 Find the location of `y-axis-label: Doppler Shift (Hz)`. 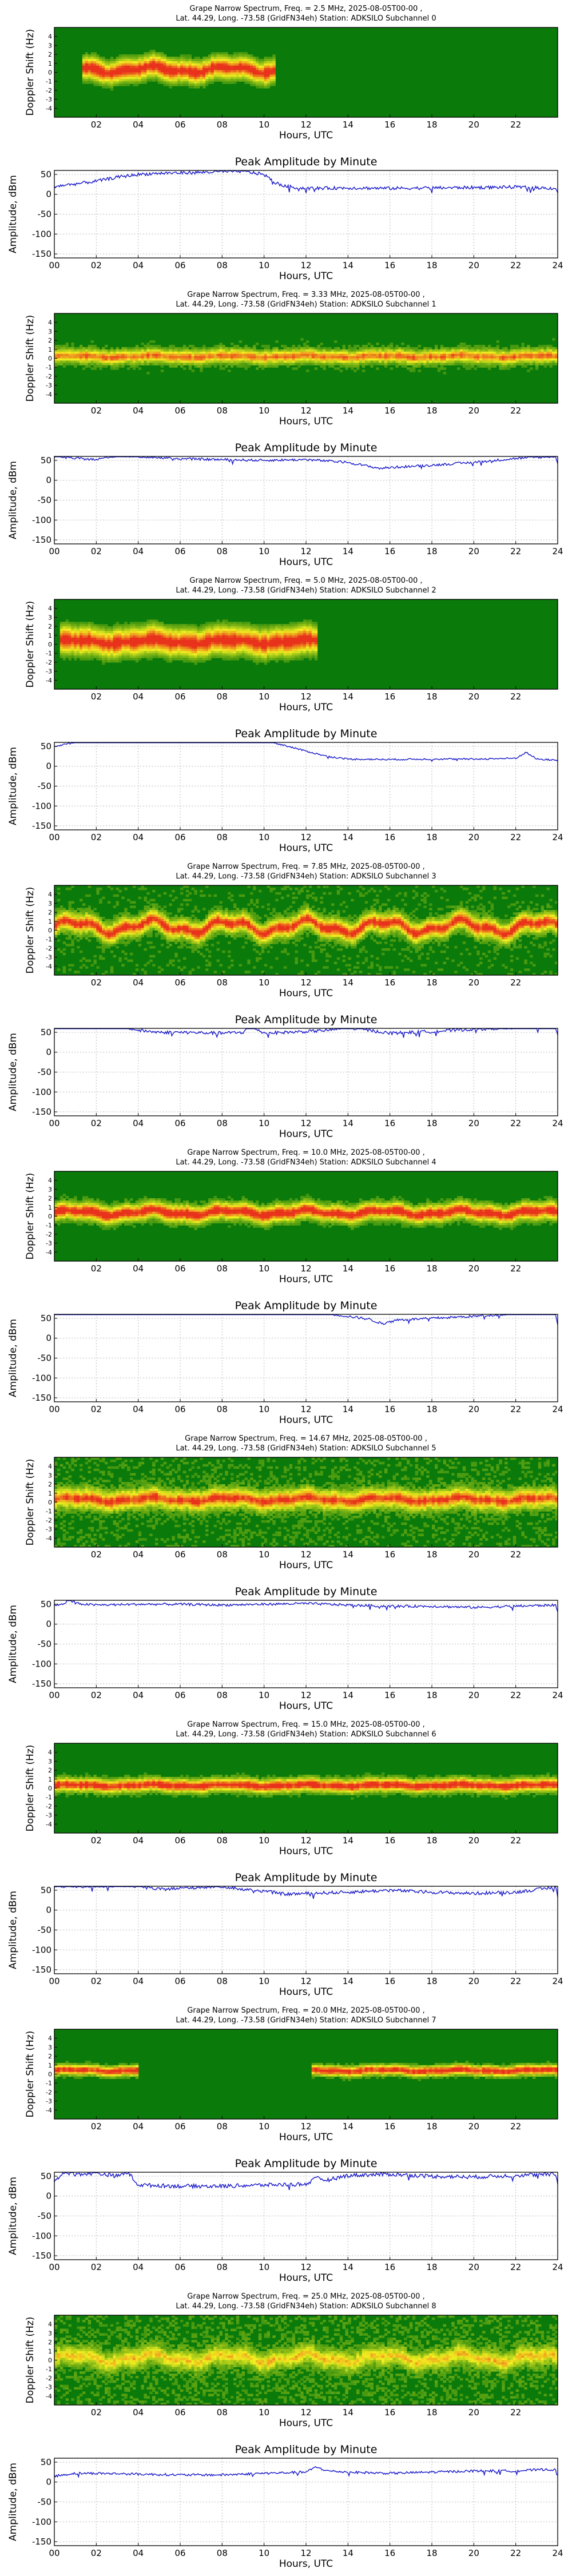

y-axis-label: Doppler Shift (Hz) is located at coordinates (30, 358).